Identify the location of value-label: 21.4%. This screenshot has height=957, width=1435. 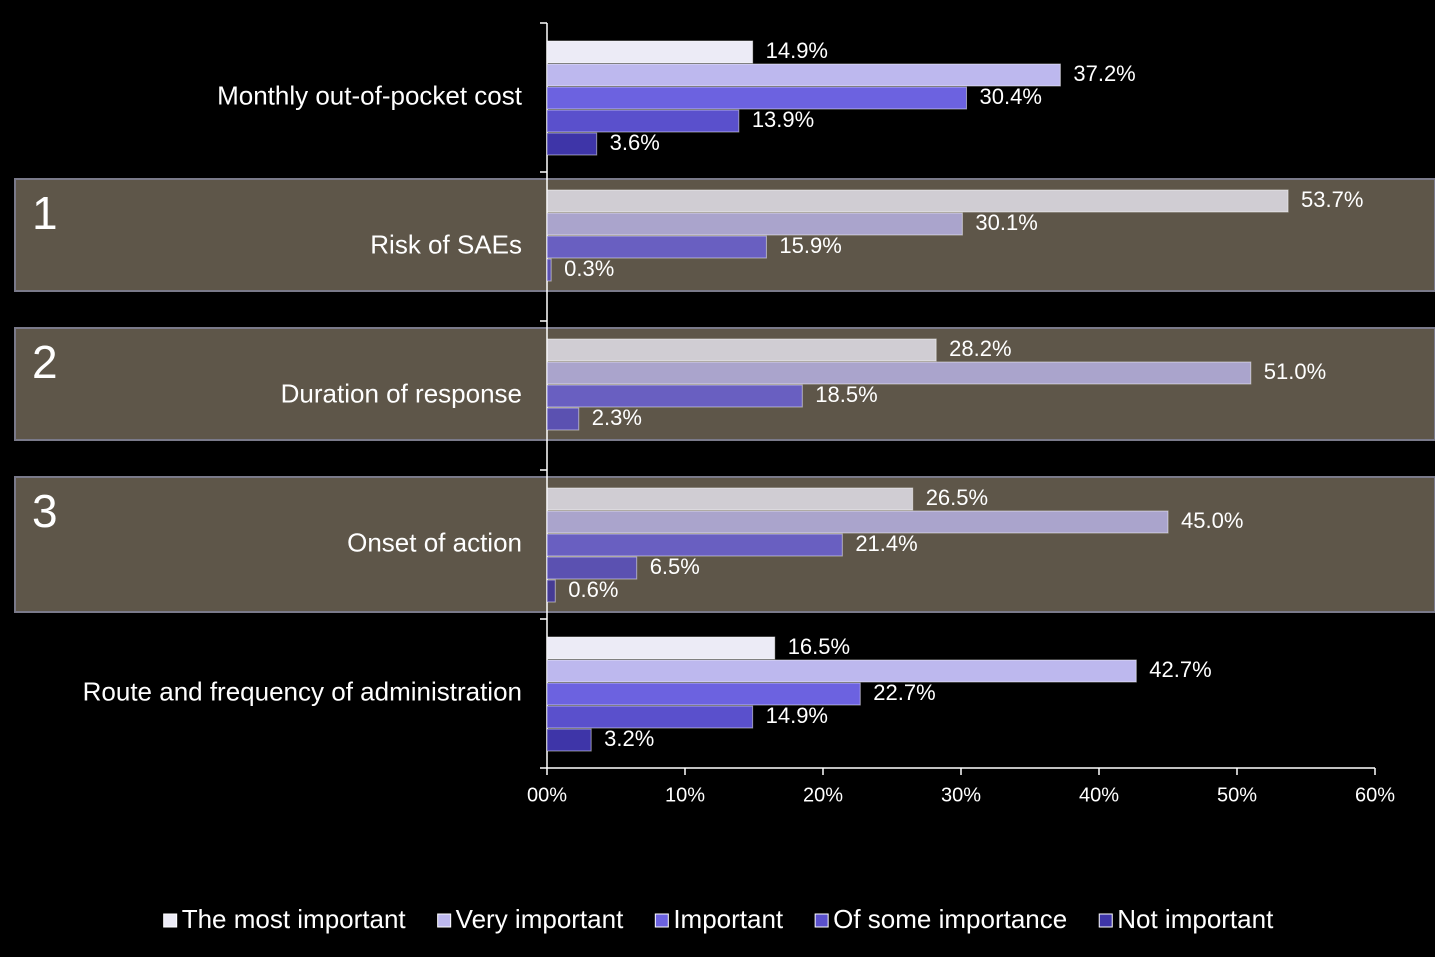
(886, 543).